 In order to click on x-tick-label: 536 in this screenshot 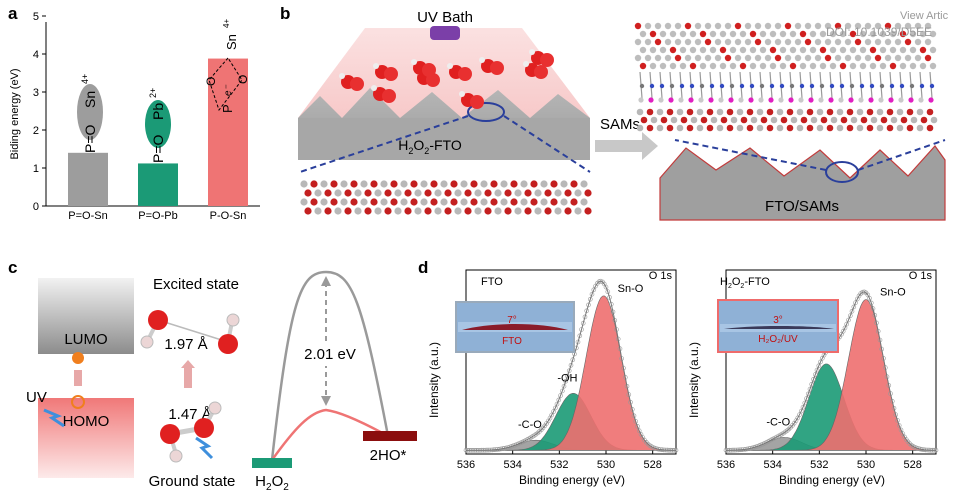, I will do `click(726, 465)`.